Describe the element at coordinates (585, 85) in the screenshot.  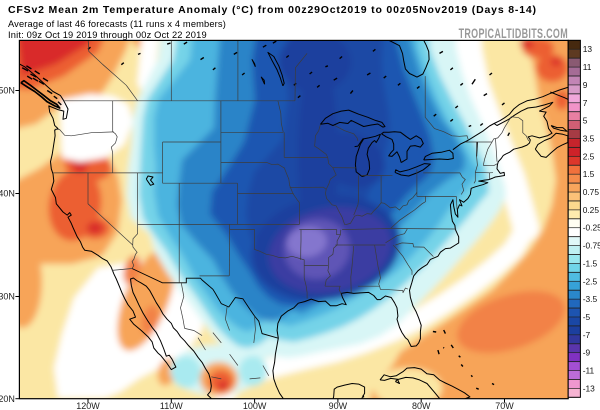
I see `svg-text: 9` at that location.